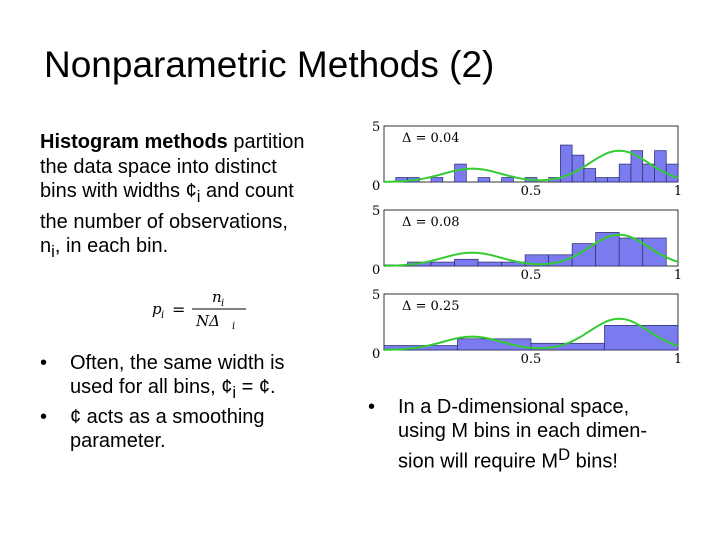 This screenshot has height=540, width=720. I want to click on intro-line4: the number of observations,, so click(164, 221).